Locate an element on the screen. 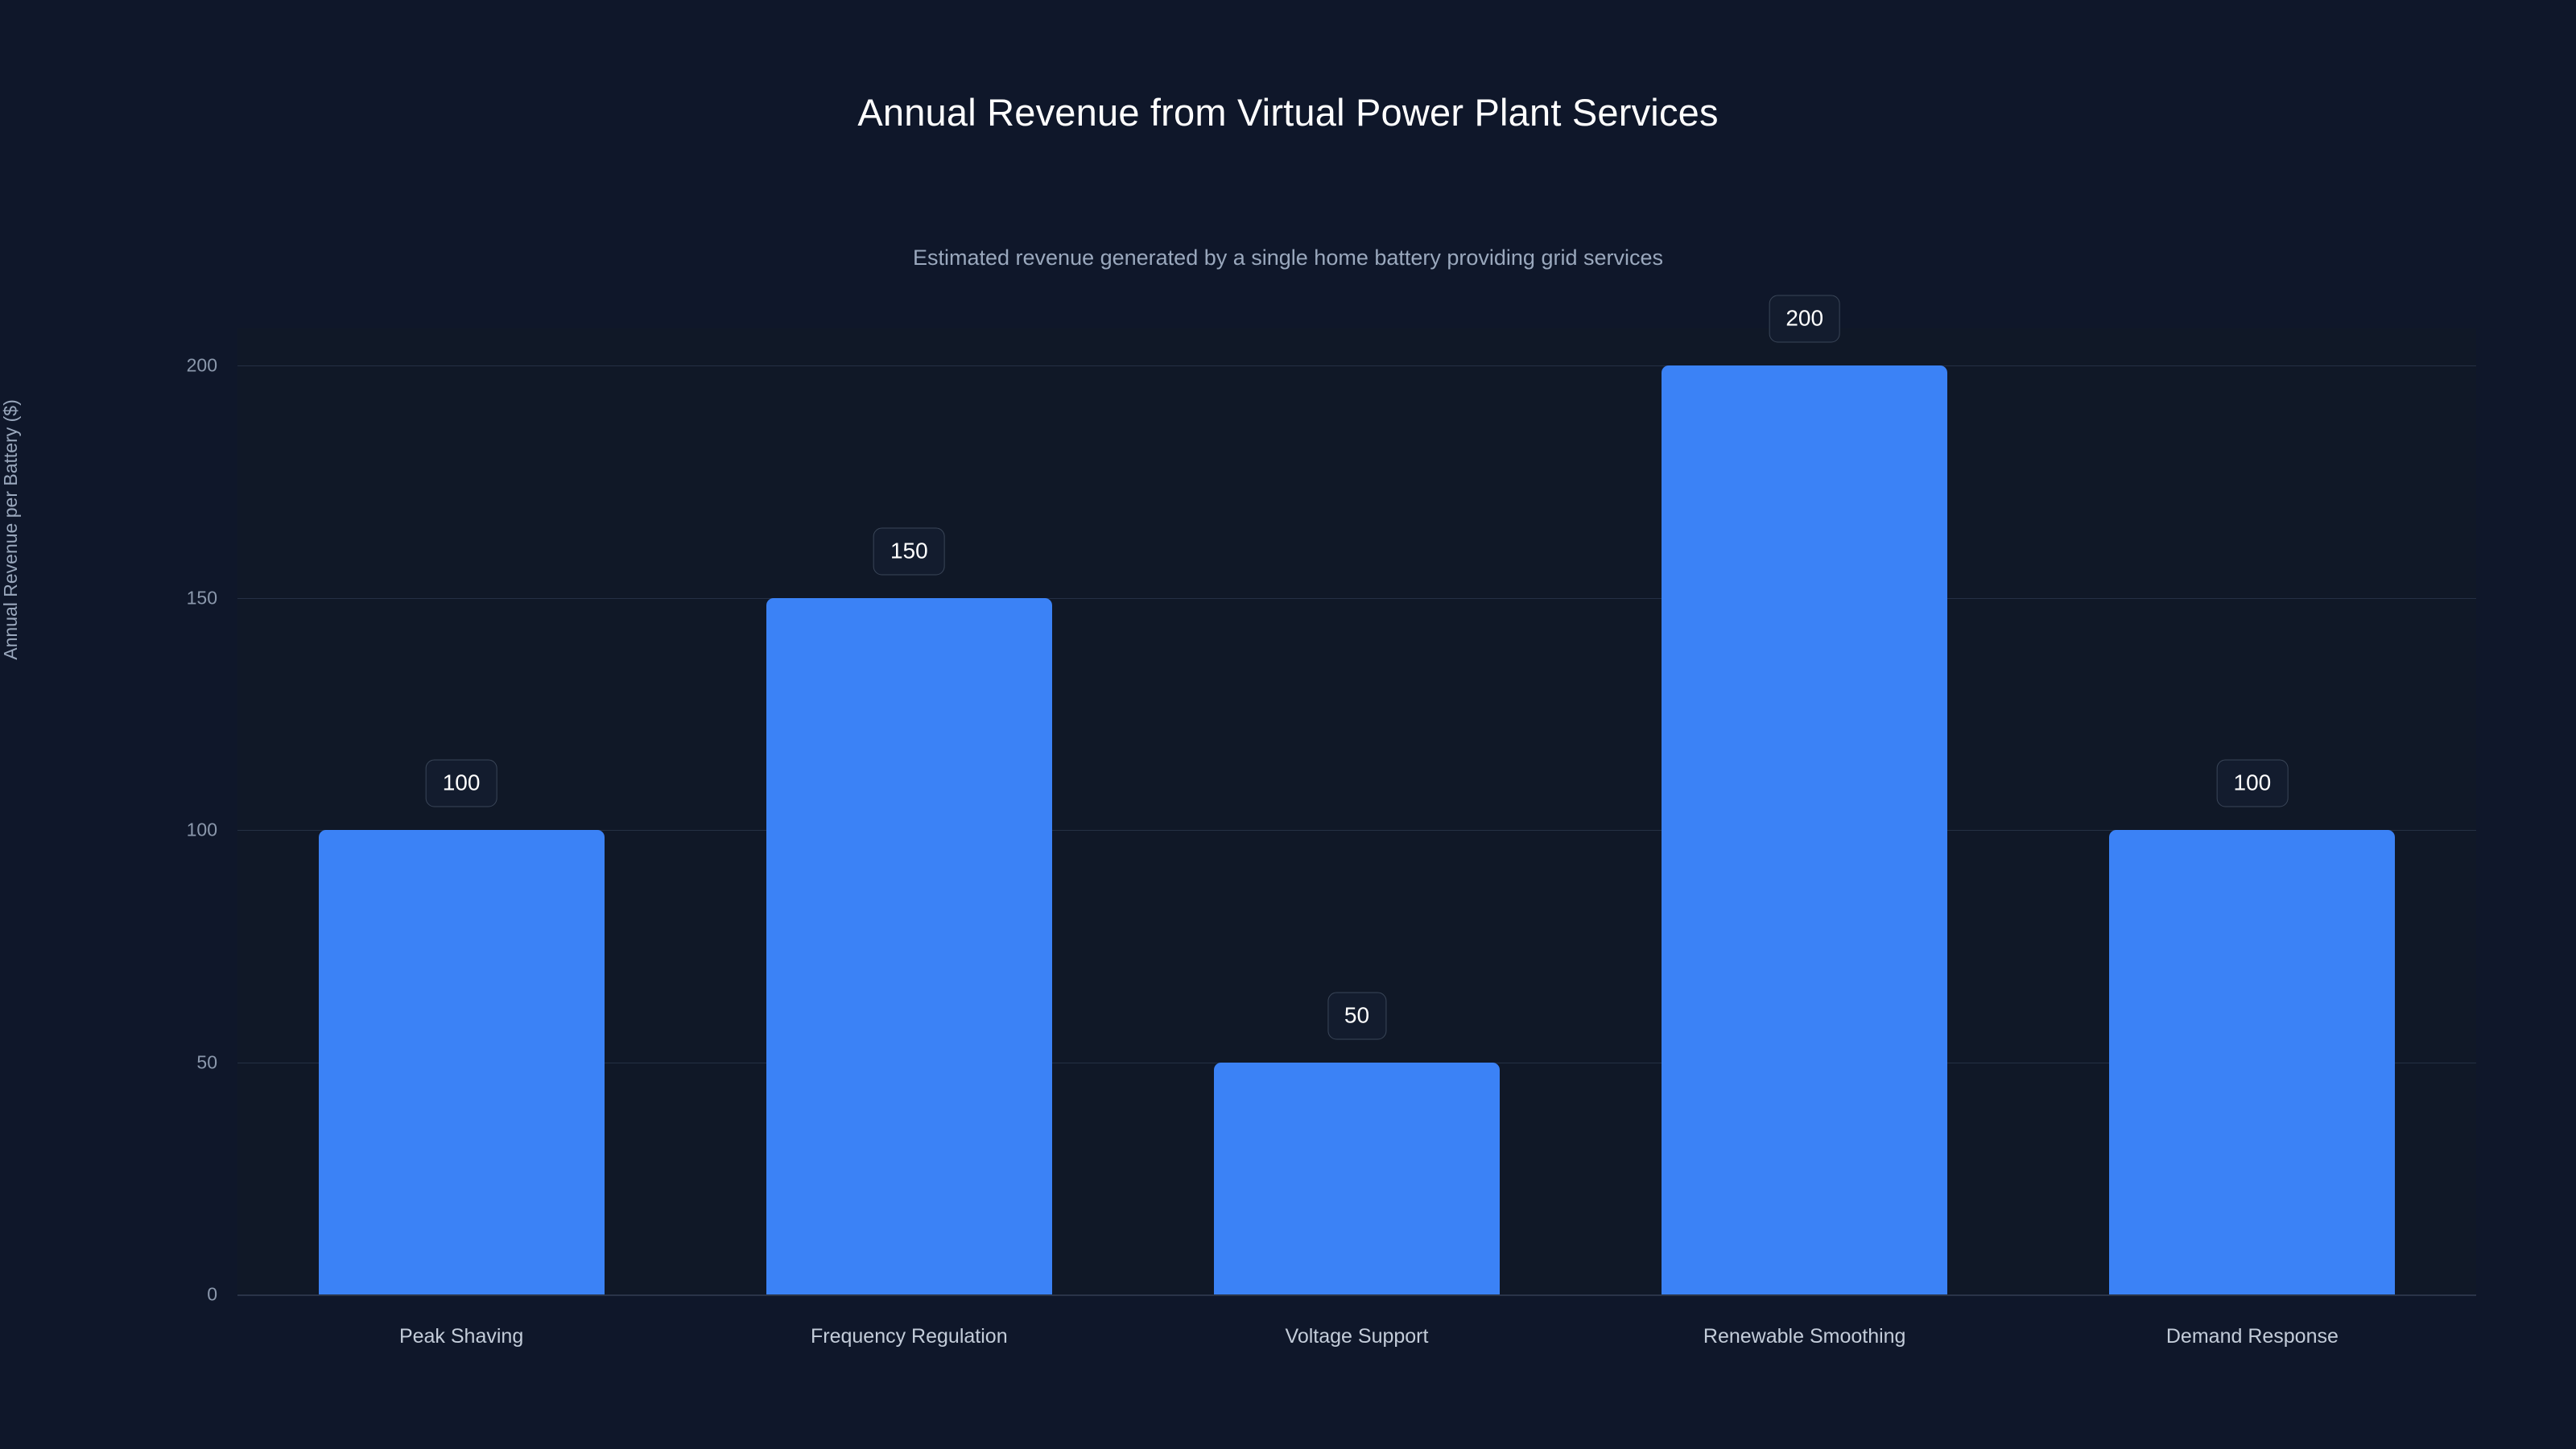 The width and height of the screenshot is (2576, 1449). x-axis-tick-label: Renewable Smoothing is located at coordinates (1804, 1336).